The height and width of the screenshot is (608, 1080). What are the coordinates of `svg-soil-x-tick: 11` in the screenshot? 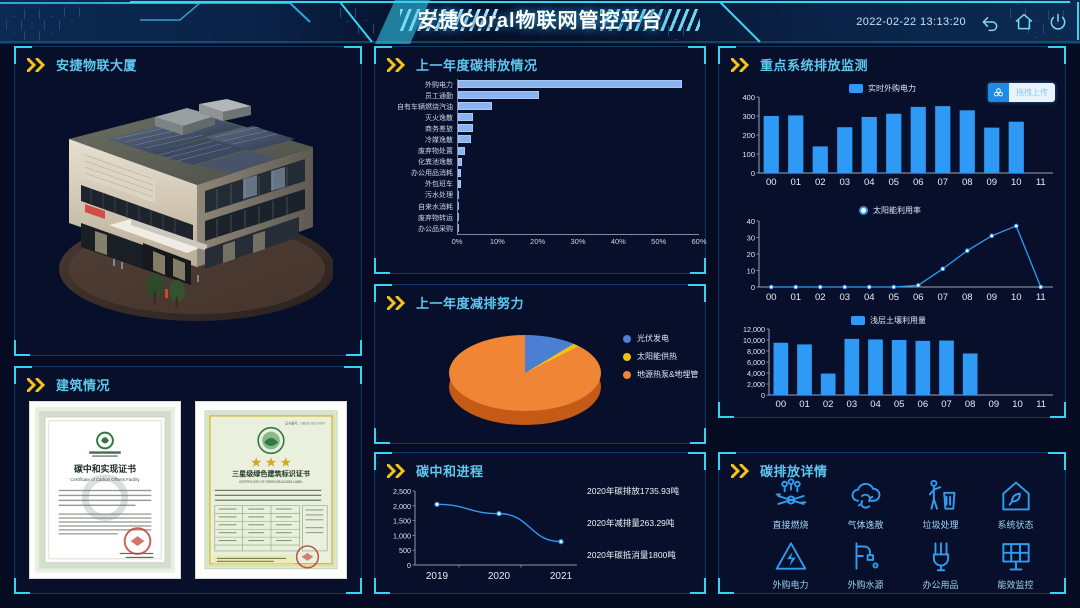 It's located at (1041, 404).